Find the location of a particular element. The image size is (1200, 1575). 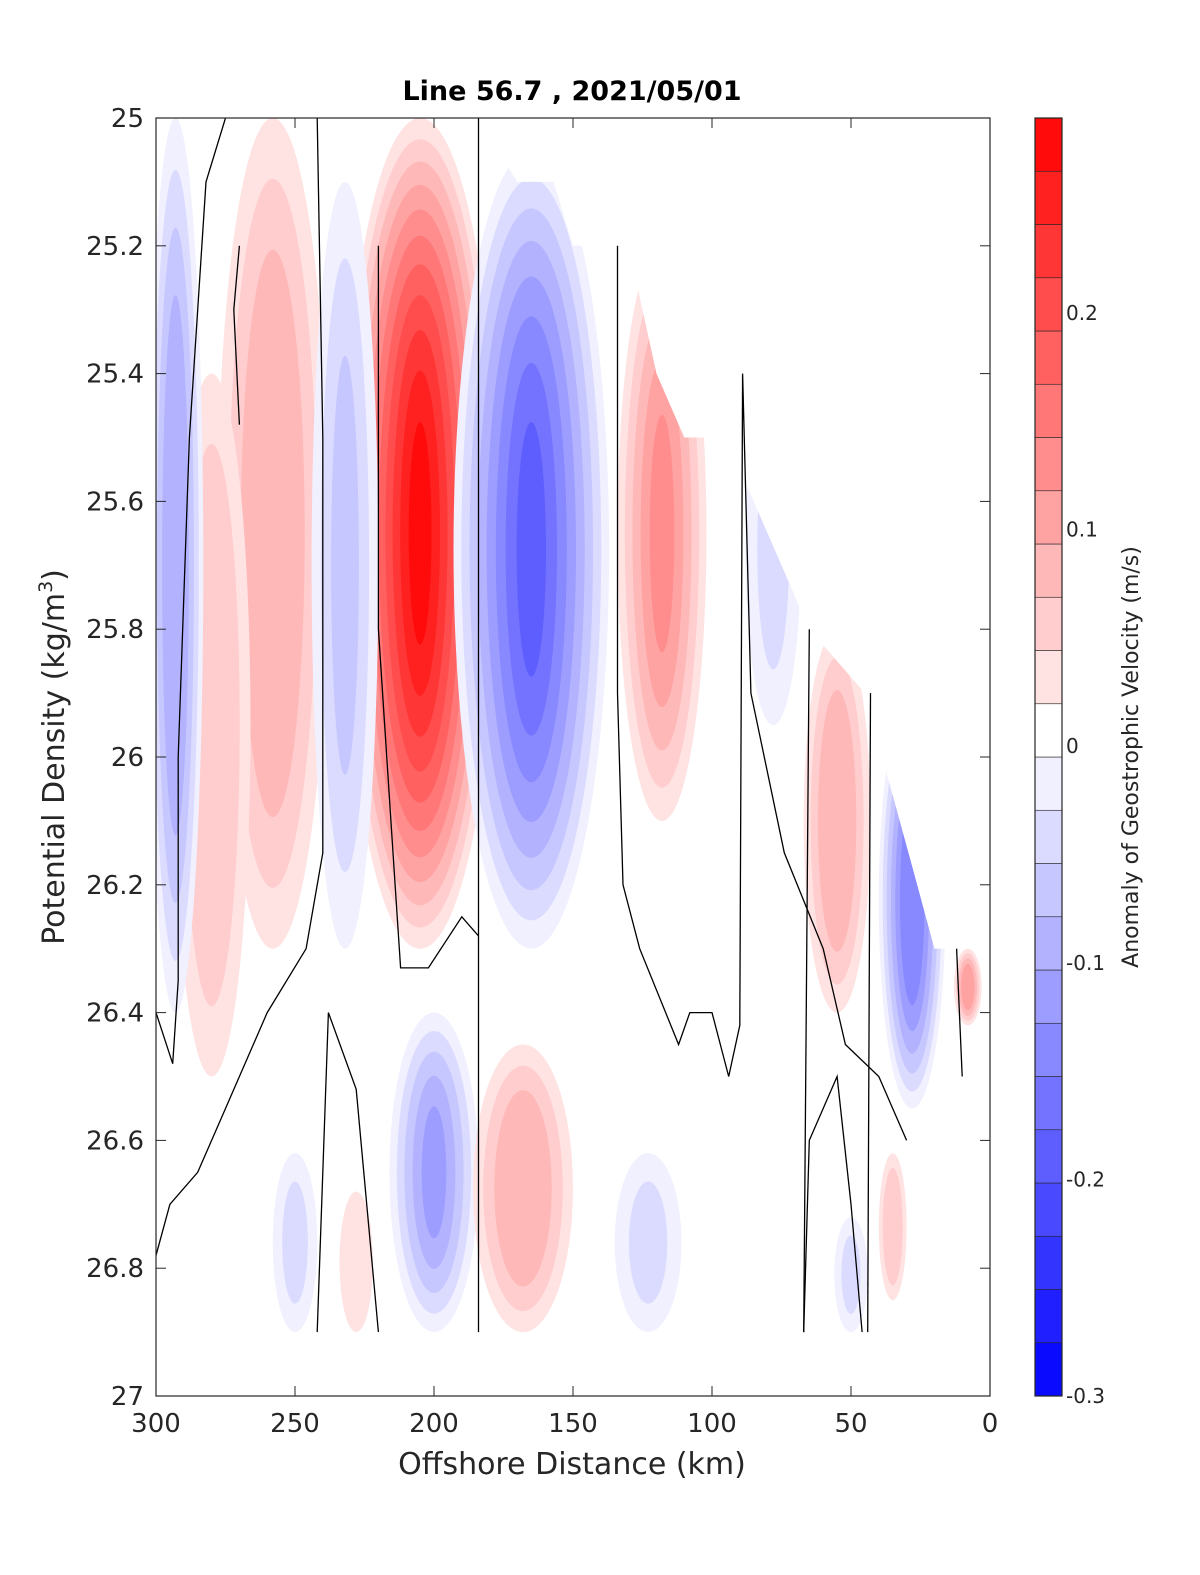

y-tick-label-0: 25 is located at coordinates (127, 119).